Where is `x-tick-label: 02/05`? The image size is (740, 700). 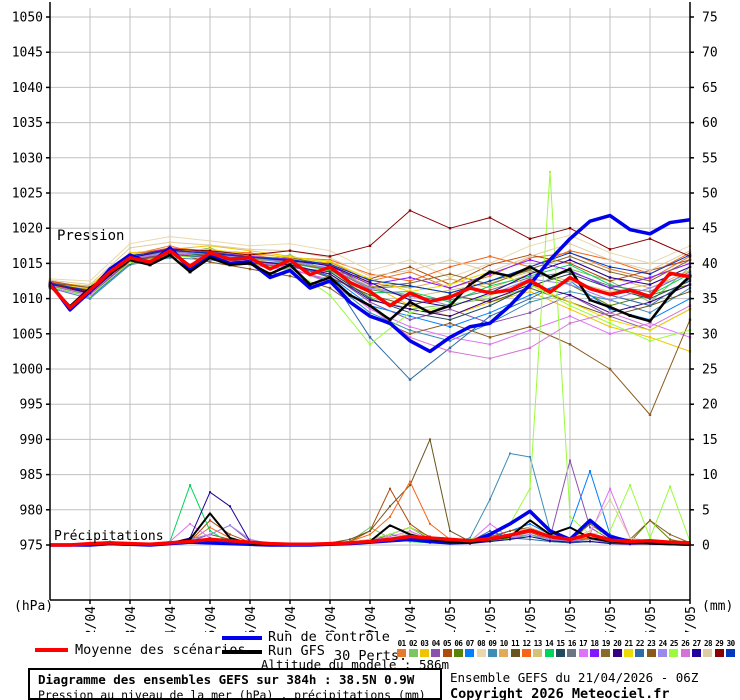 x-tick-label: 02/05 is located at coordinates (491, 619).